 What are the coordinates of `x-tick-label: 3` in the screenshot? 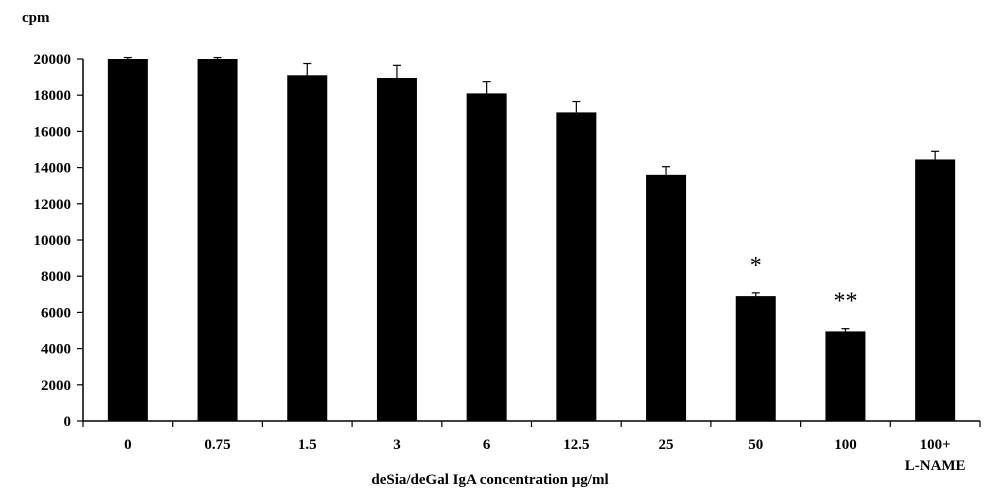 It's located at (397, 445).